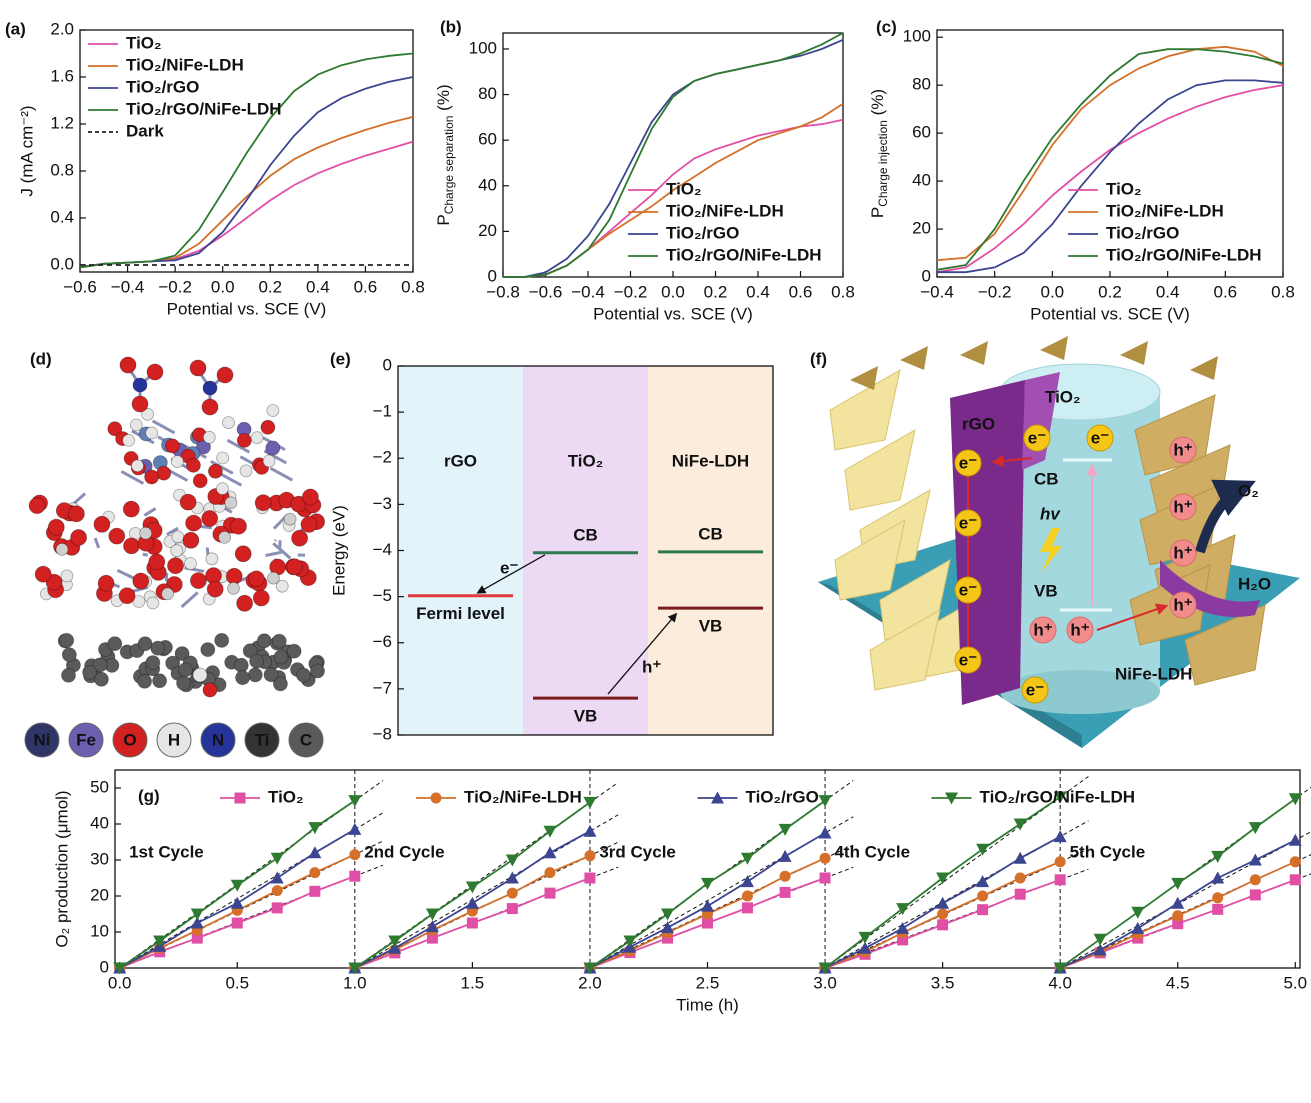 This screenshot has height=1103, width=1311. Describe the element at coordinates (1110, 313) in the screenshot. I see `x-axis-label: Potential vs. SCE (V)` at that location.